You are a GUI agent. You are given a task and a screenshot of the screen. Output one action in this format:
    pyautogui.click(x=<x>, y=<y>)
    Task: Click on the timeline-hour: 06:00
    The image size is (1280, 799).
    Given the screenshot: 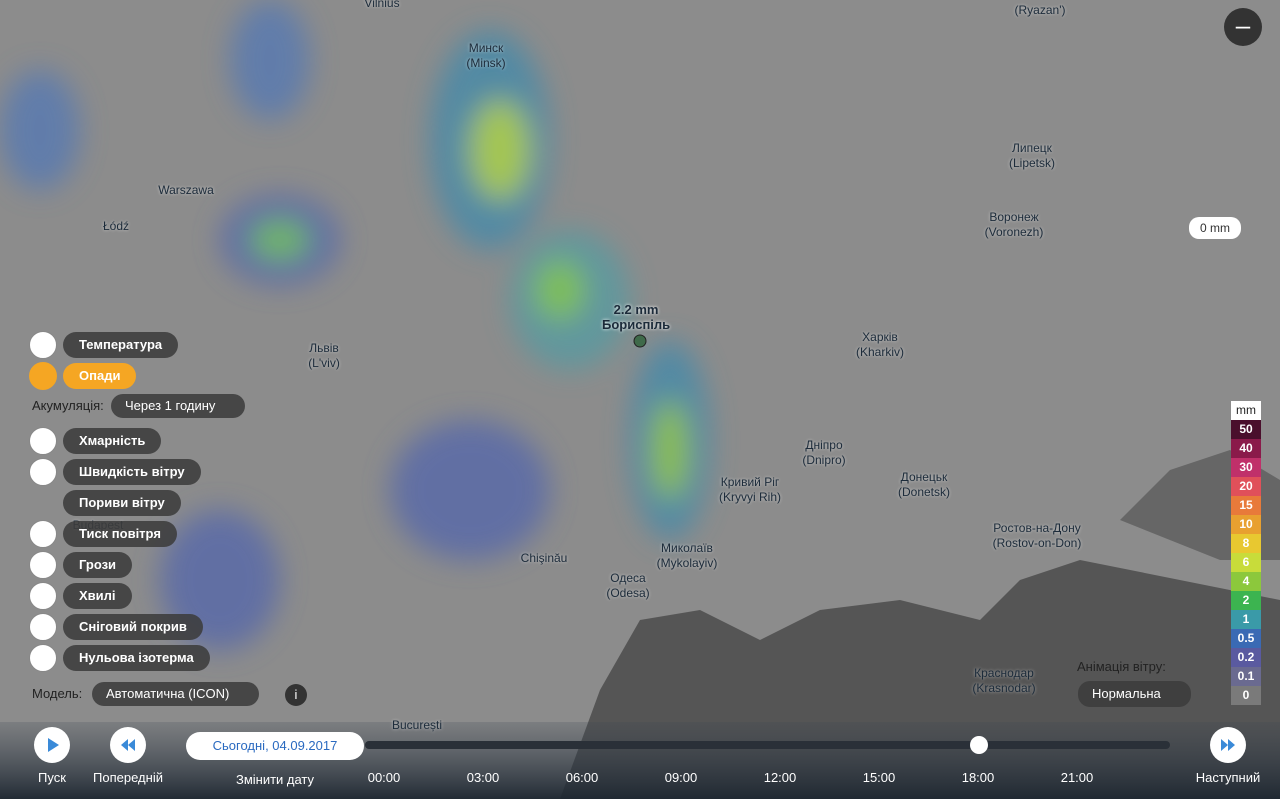 What is the action you would take?
    pyautogui.click(x=582, y=777)
    